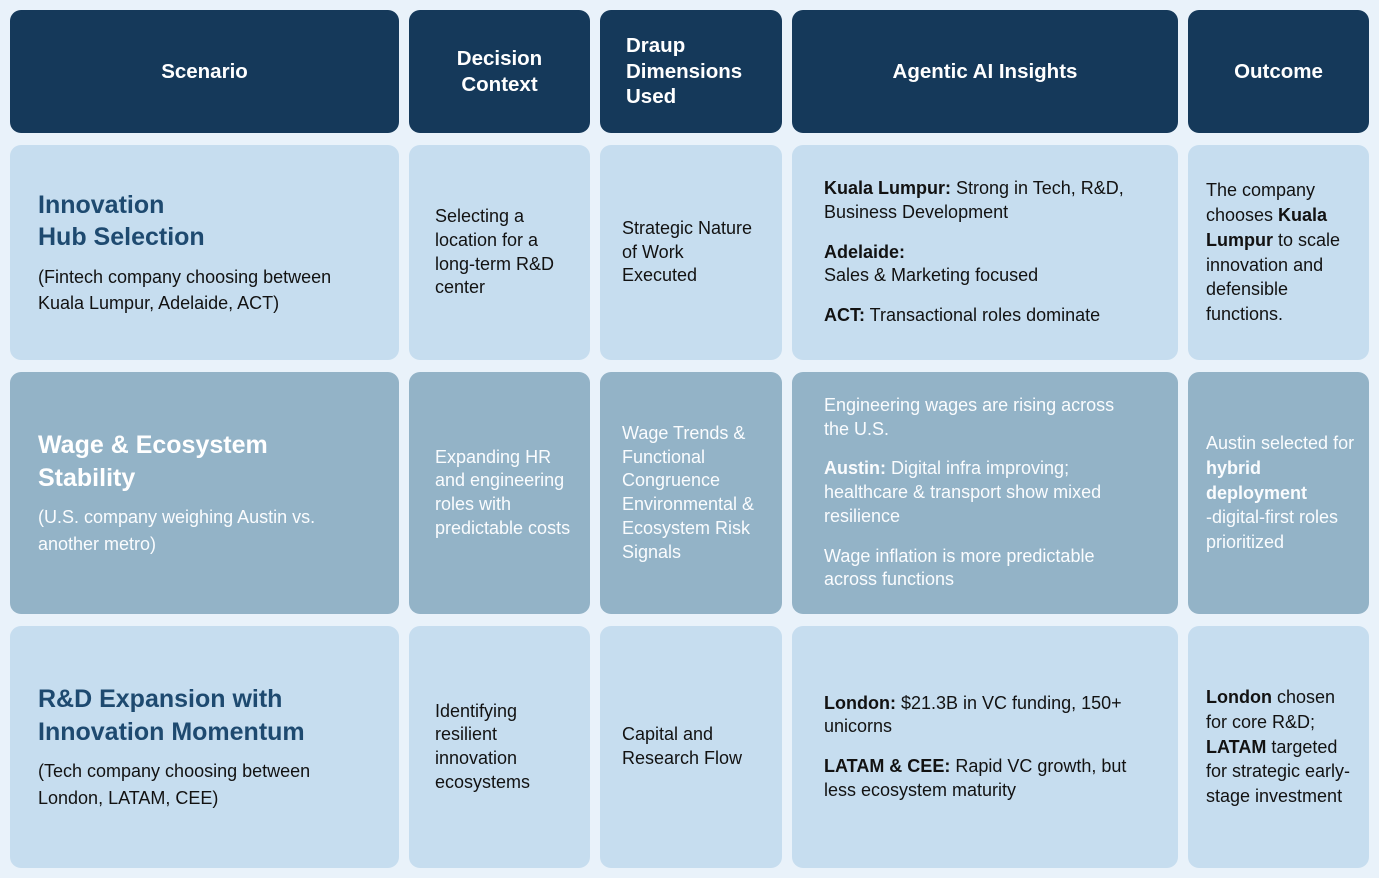 This screenshot has width=1379, height=878. What do you see at coordinates (1257, 480) in the screenshot?
I see `emphasis-text: hybrid deployment` at bounding box center [1257, 480].